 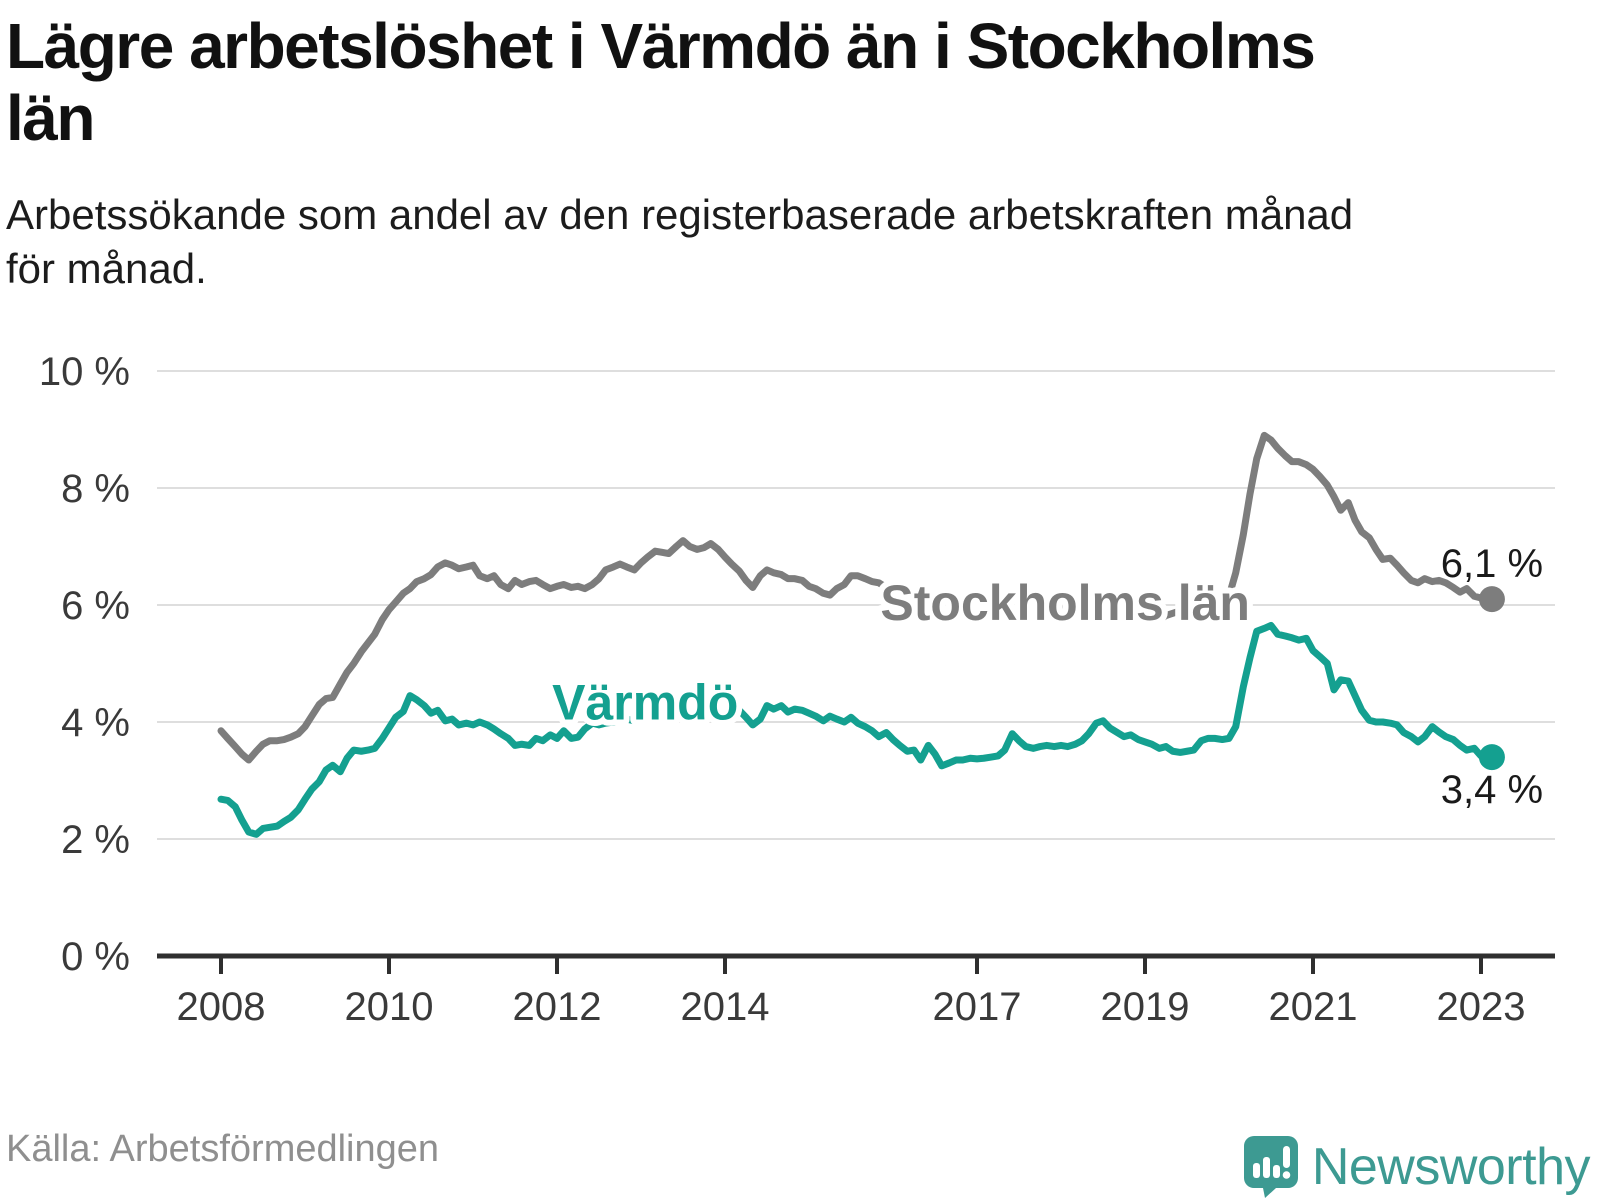 I want to click on x-tick-label: 2019, so click(x=1145, y=1007).